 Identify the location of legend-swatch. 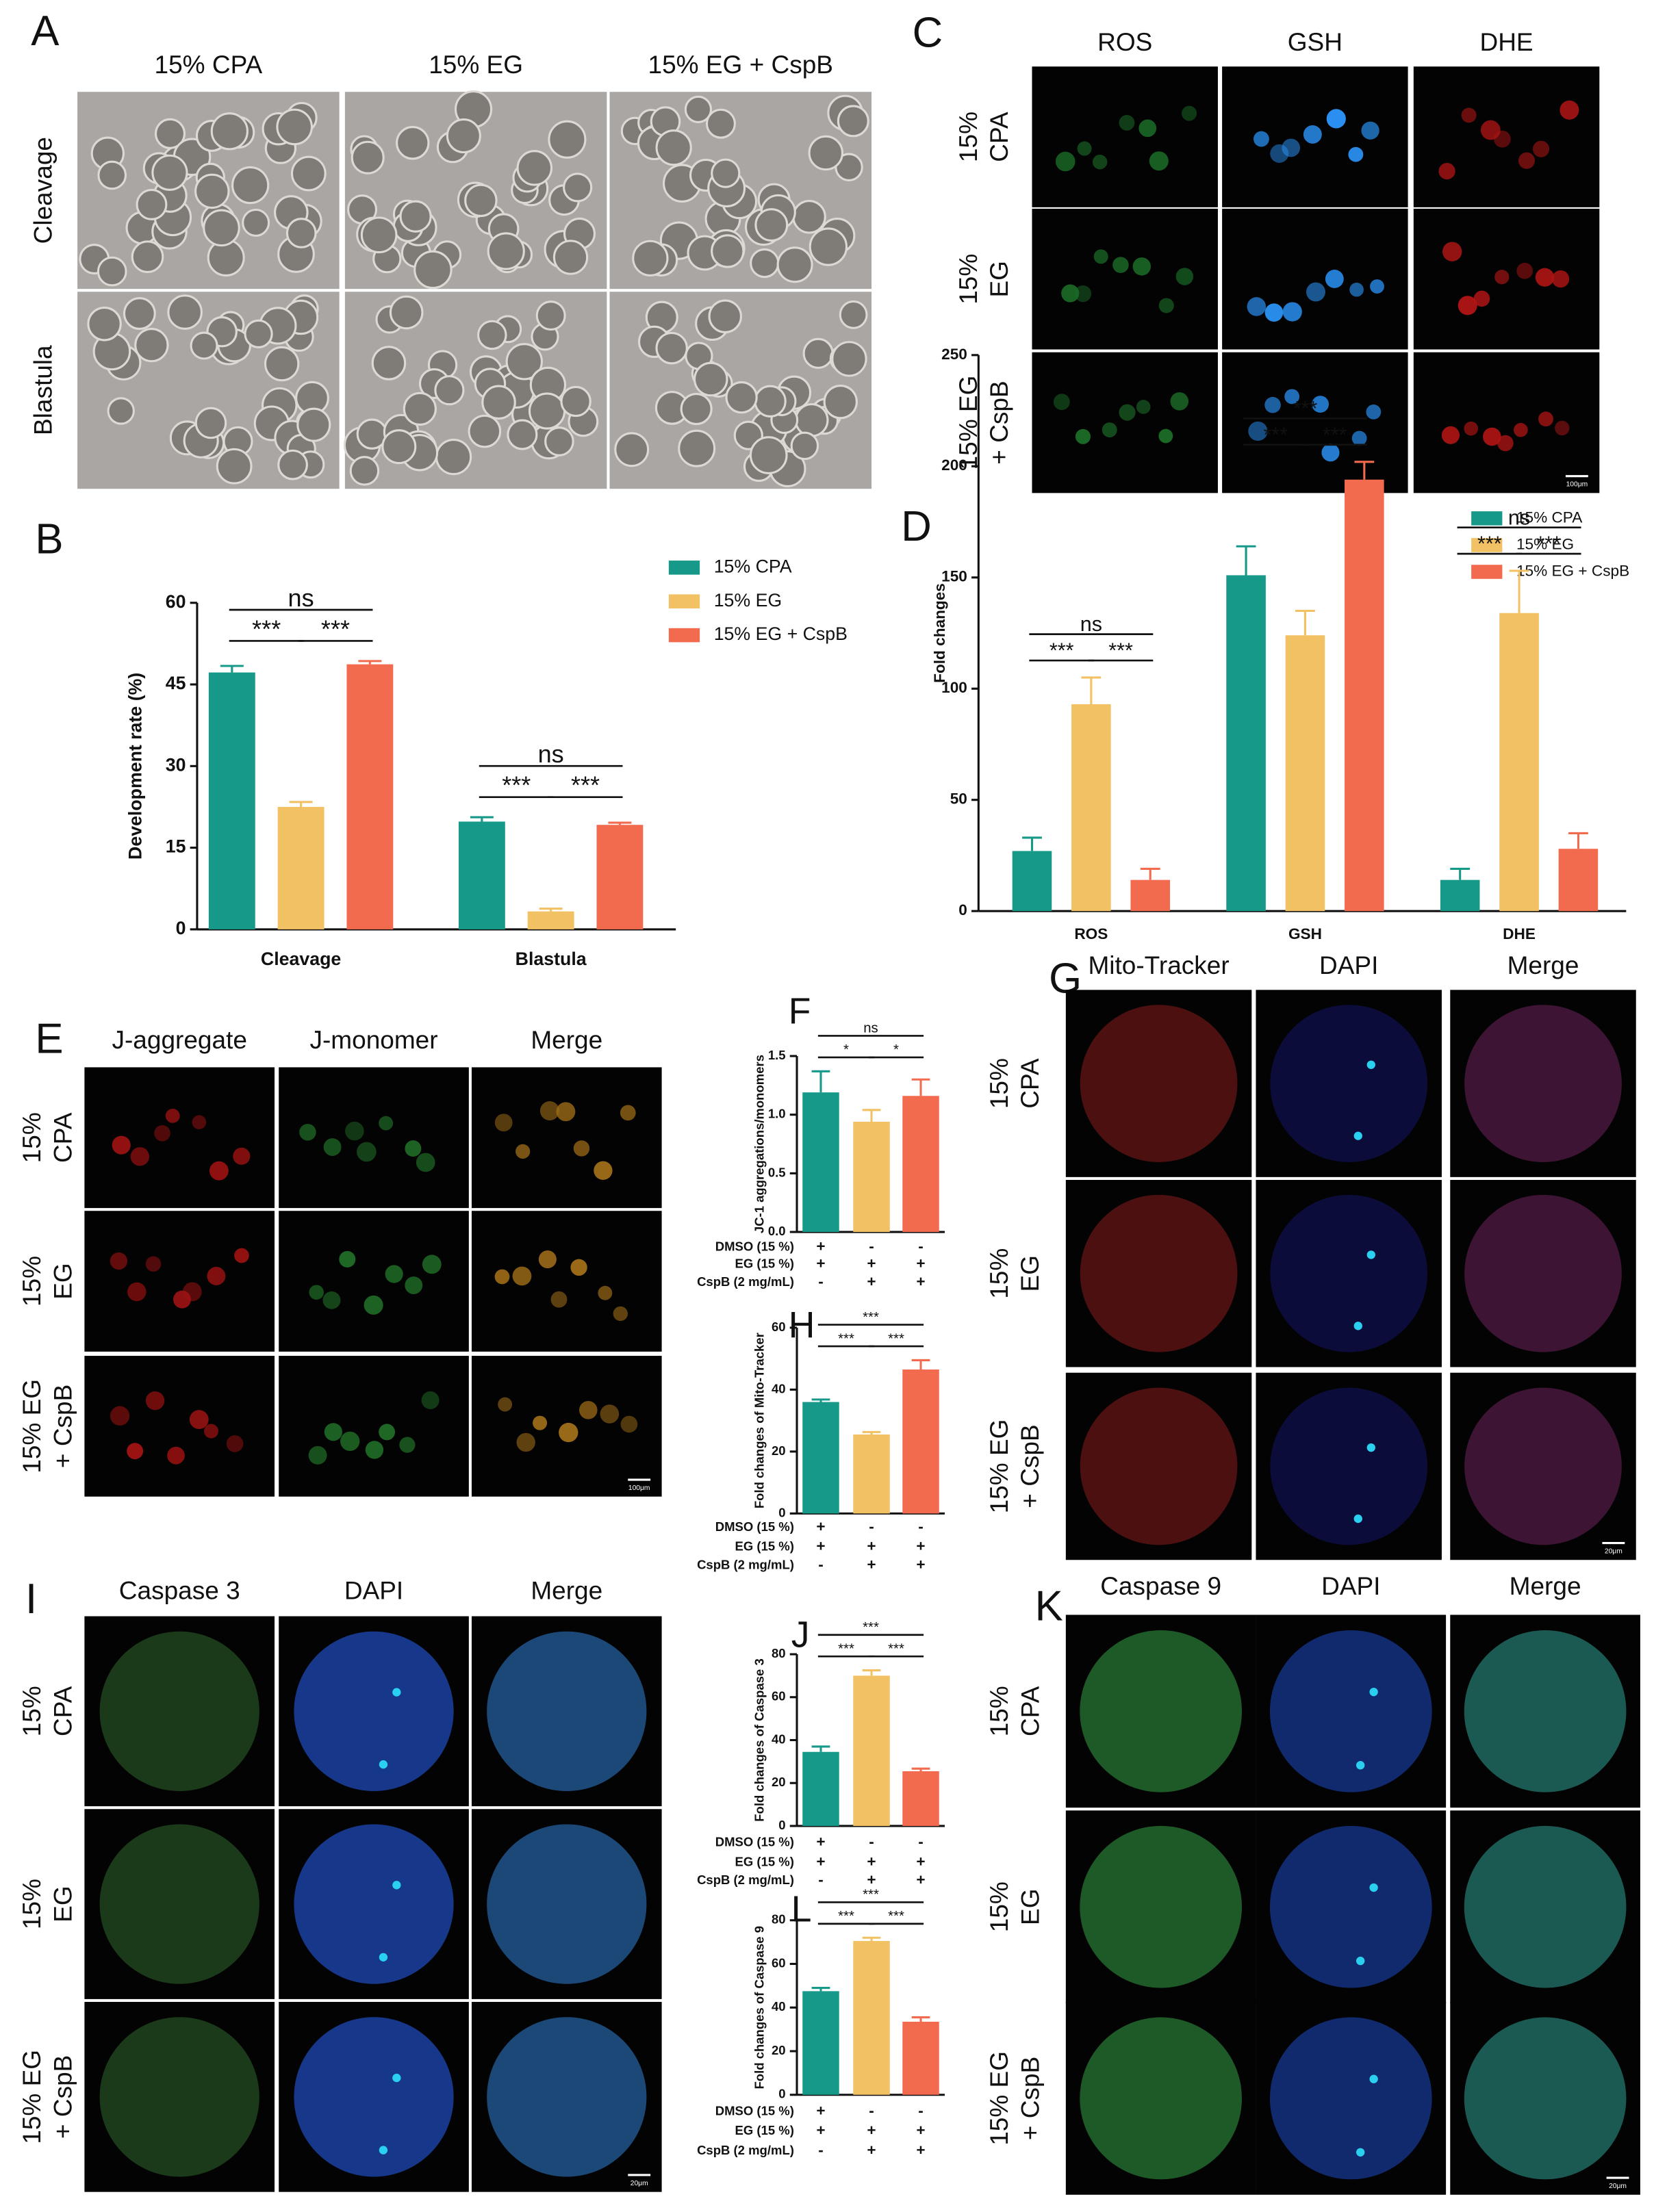
(1487, 572).